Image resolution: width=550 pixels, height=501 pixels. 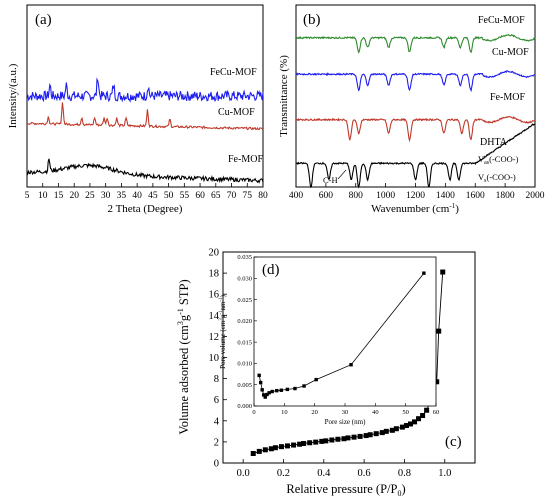 I want to click on isotherm-y-axis-label: Volume adsorbed (cm3g-1 STP), so click(x=183, y=356).